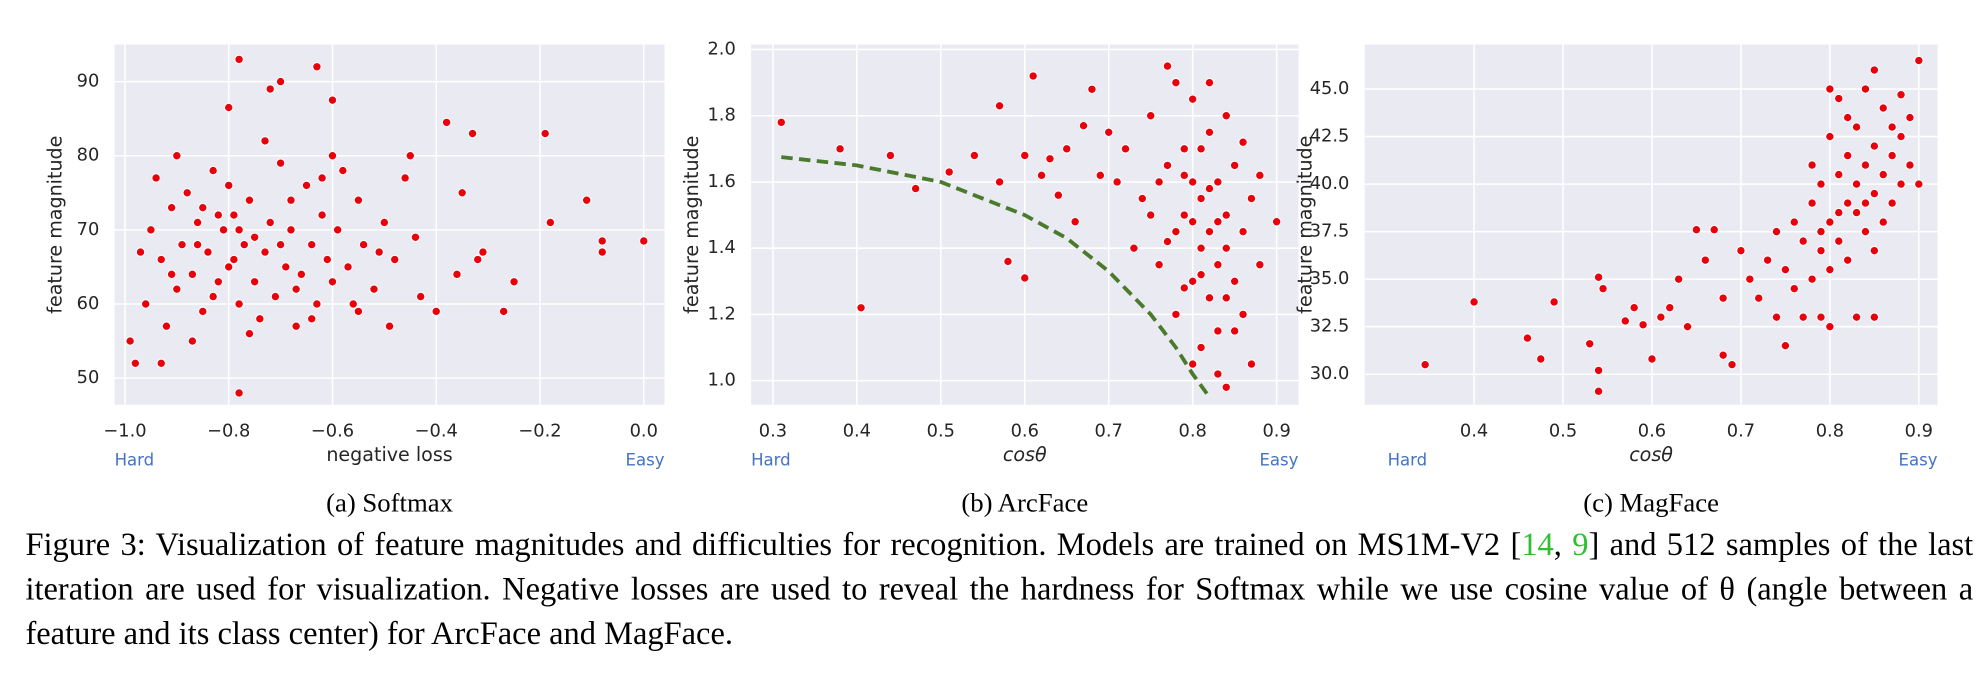  I want to click on citation: 9, so click(1580, 544).